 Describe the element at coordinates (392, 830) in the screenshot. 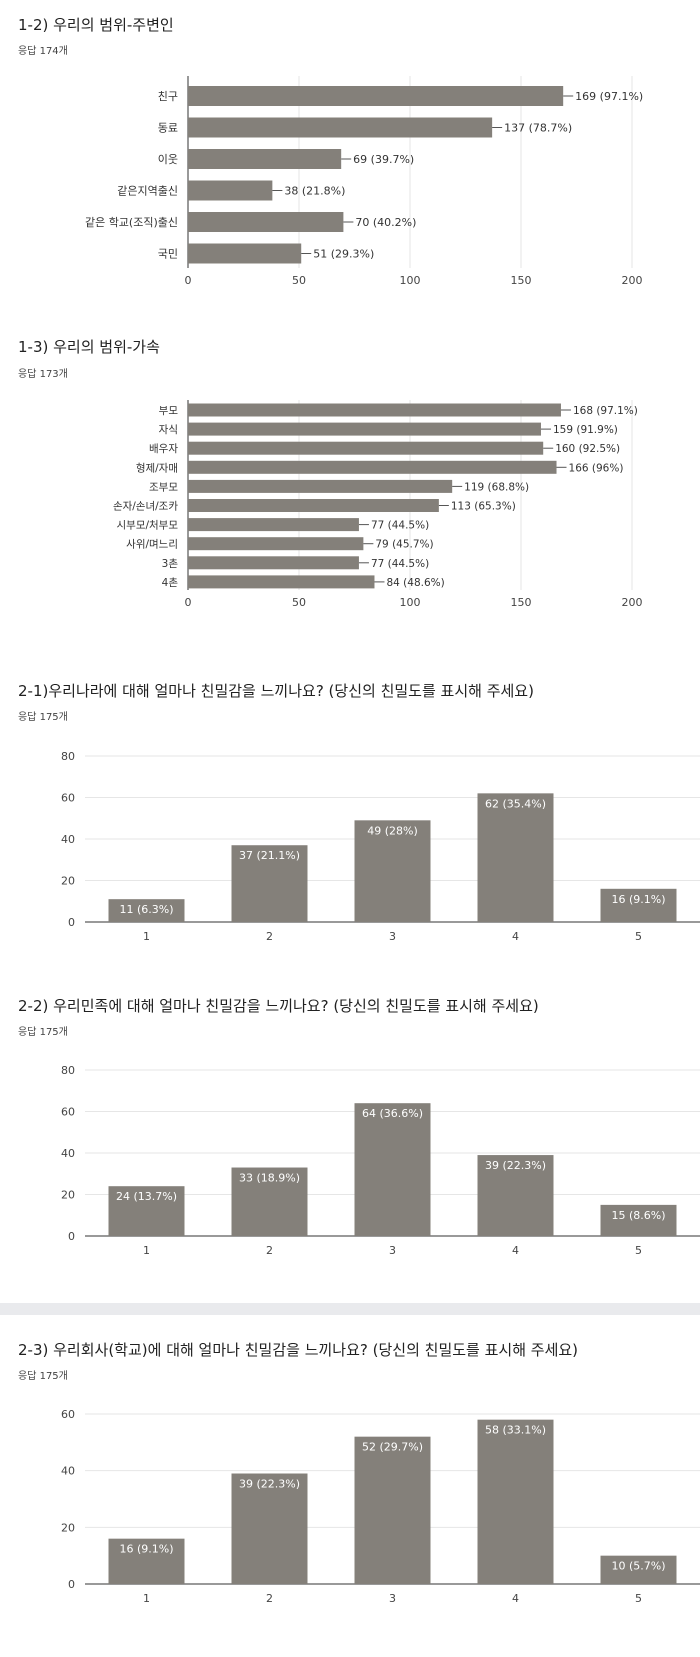

I see `data-label: 49 (28%)` at that location.